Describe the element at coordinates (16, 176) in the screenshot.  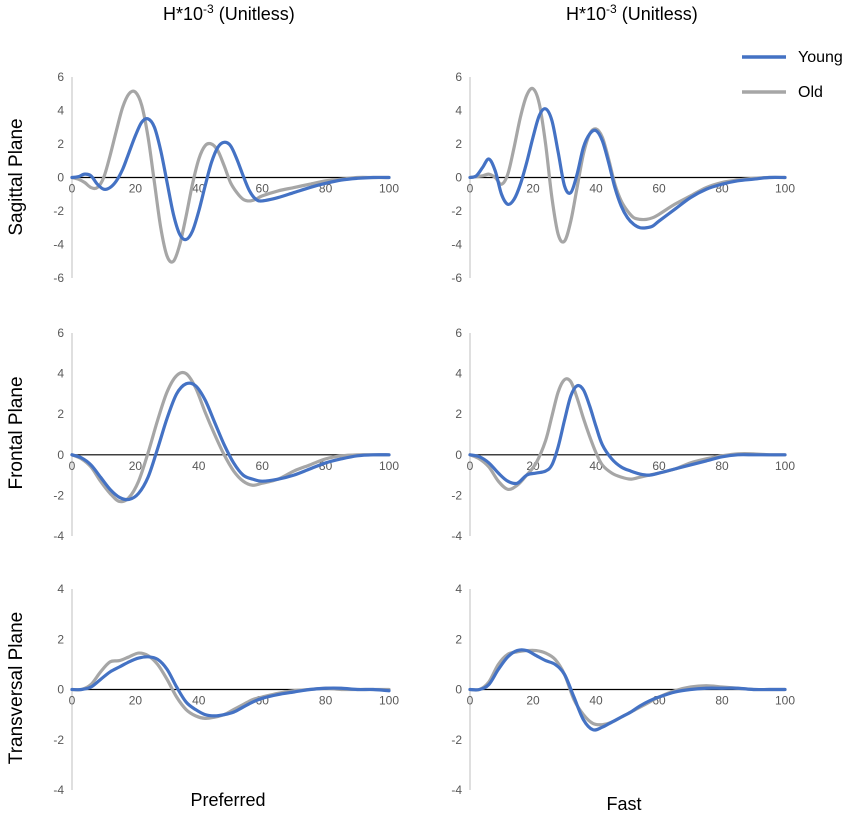
I see `row-label-sagittal: Sagittal Plane` at that location.